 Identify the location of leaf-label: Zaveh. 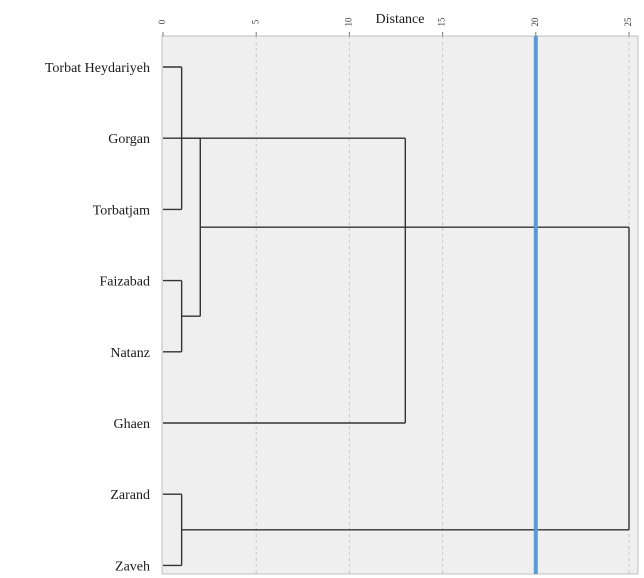
(132, 566).